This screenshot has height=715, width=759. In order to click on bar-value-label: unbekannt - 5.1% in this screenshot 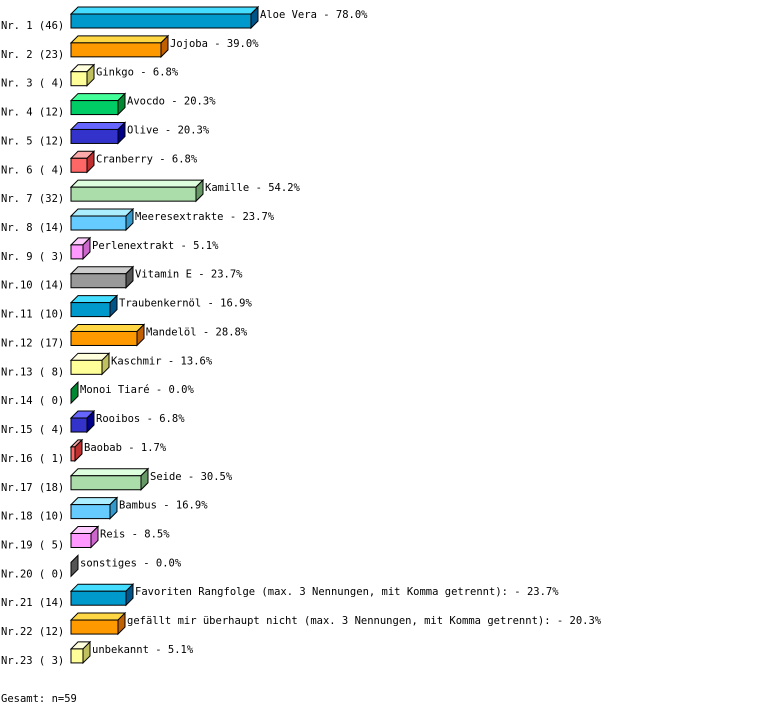, I will do `click(143, 650)`.